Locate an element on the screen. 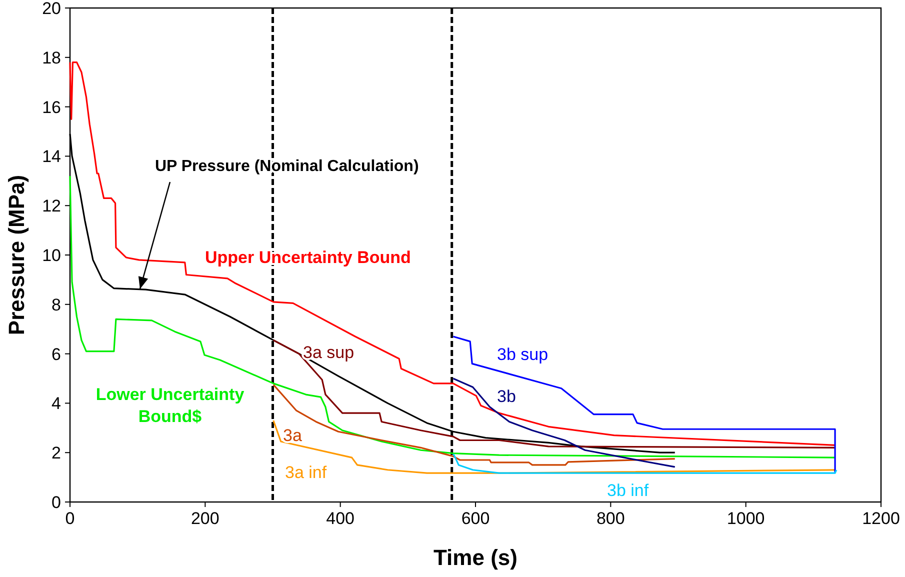  y-axis-title: Pressure (MPa) is located at coordinates (16, 255).